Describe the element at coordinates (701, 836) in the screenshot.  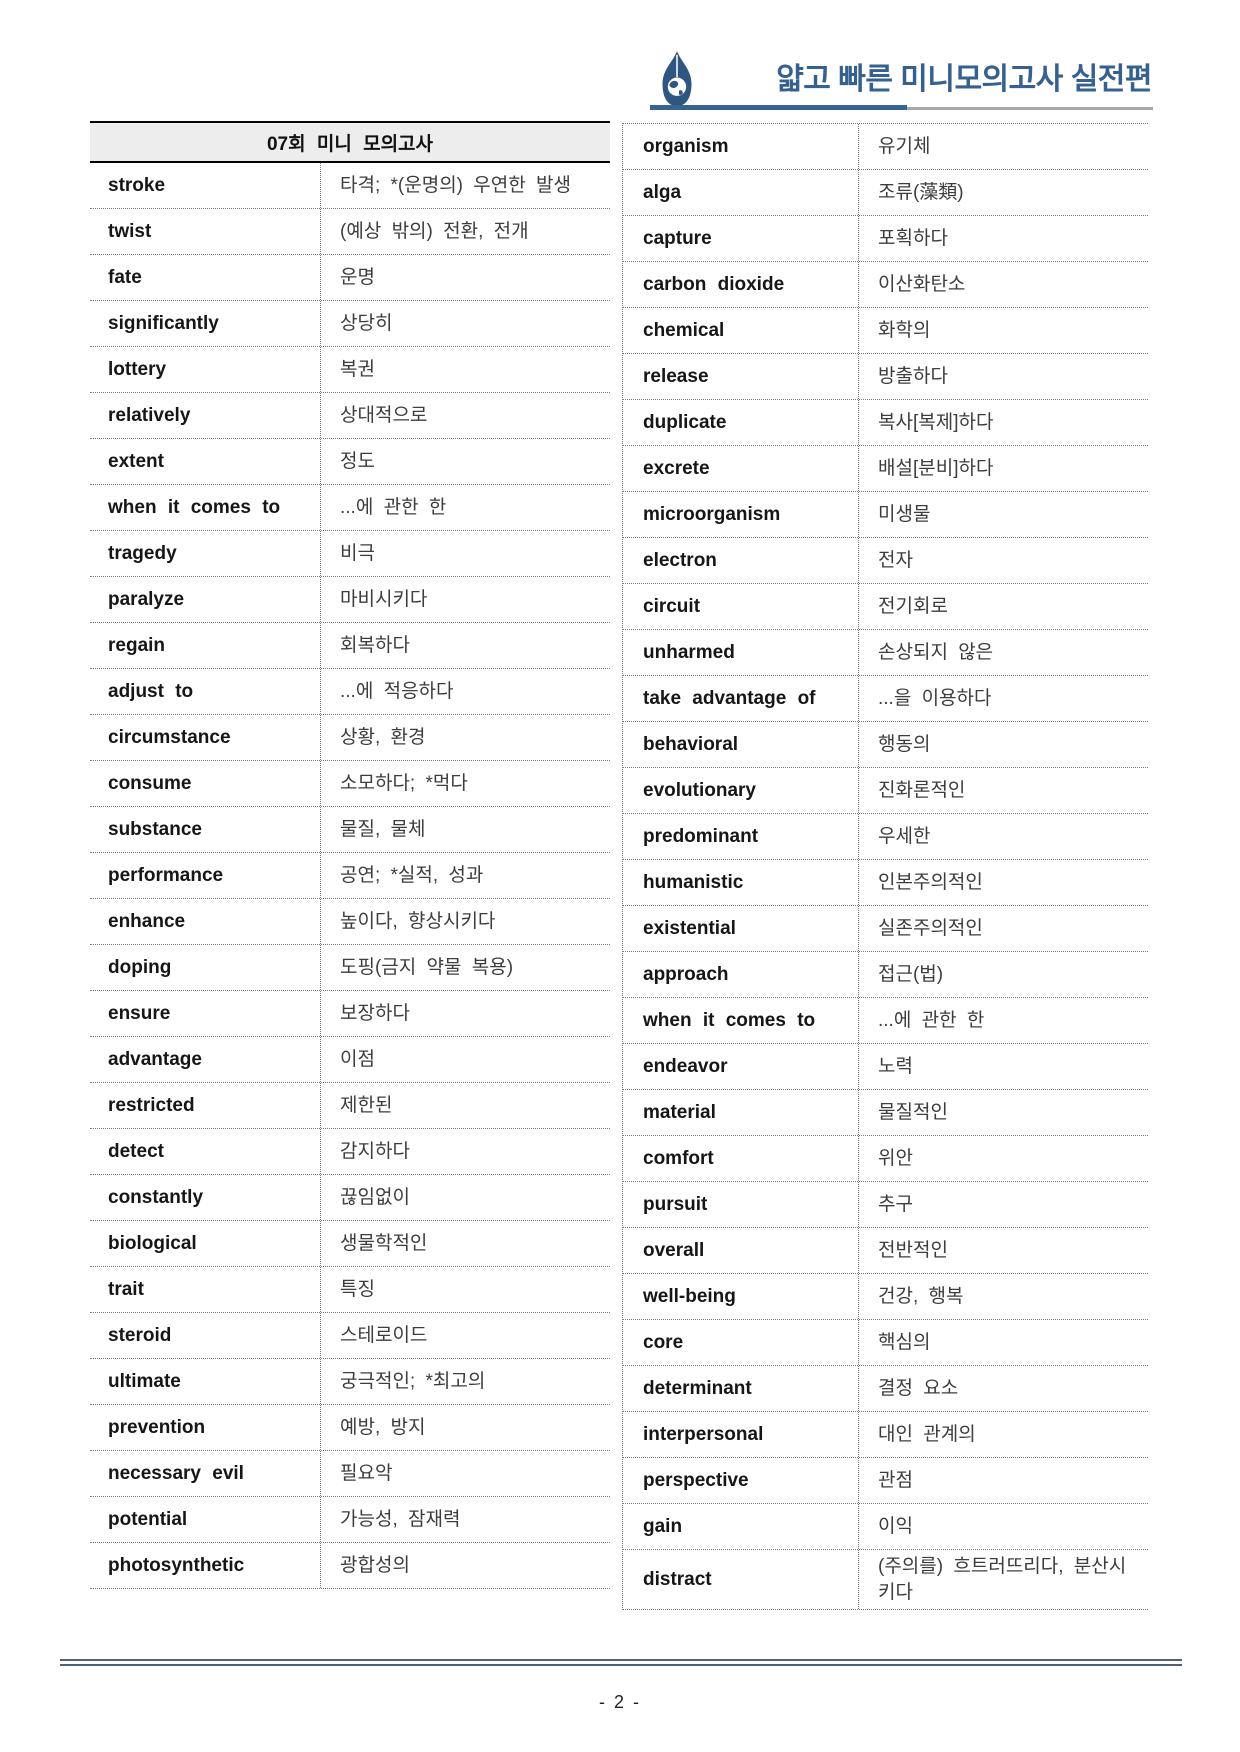
I see `english-term: predominant` at that location.